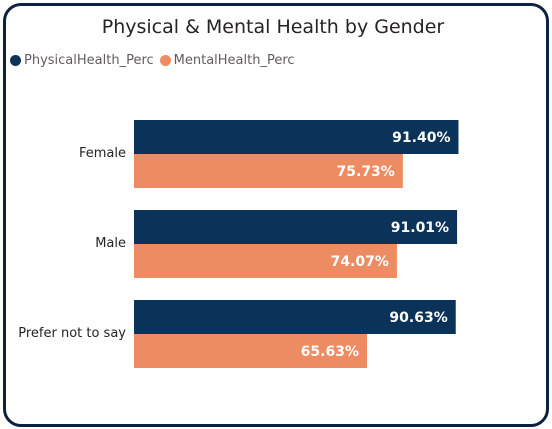 The image size is (552, 429). I want to click on bar-mental-male, so click(265, 261).